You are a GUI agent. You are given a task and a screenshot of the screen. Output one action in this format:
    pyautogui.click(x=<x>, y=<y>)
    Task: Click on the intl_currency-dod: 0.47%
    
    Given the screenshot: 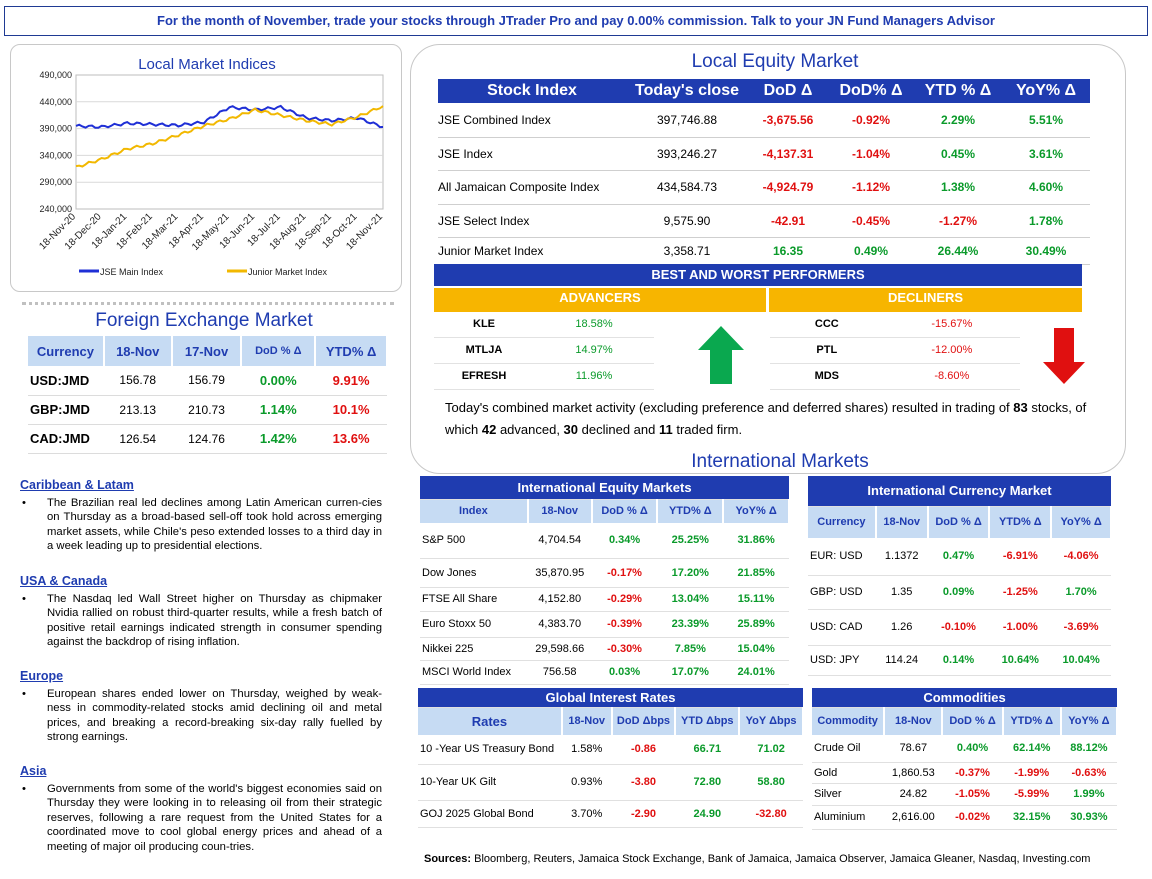 What is the action you would take?
    pyautogui.click(x=958, y=557)
    